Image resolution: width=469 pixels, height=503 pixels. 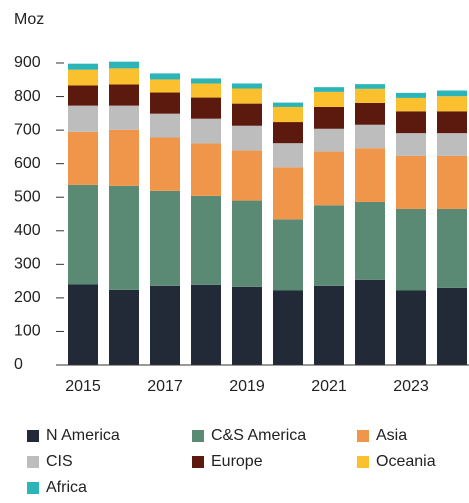 I want to click on legend-label: Oceania, so click(x=406, y=461).